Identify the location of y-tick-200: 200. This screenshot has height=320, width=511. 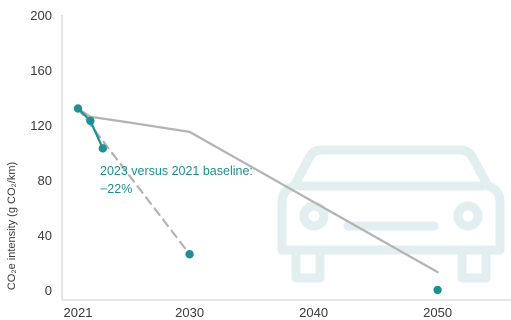
(41, 15).